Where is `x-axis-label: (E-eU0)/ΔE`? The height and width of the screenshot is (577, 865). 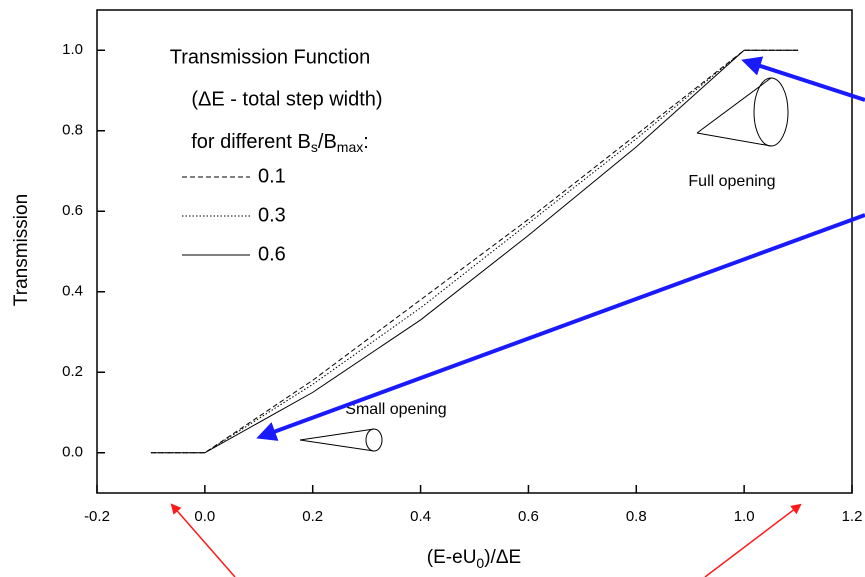
x-axis-label: (E-eU0)/ΔE is located at coordinates (474, 559).